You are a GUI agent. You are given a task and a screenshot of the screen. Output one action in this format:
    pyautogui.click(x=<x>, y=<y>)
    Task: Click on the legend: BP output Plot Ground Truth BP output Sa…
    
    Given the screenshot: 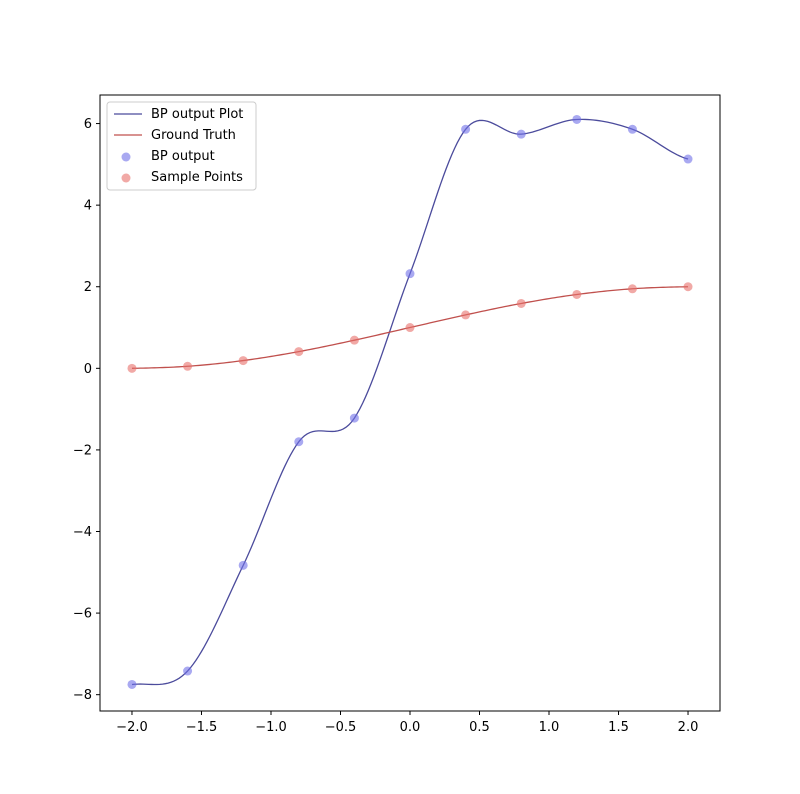 What is the action you would take?
    pyautogui.click(x=181, y=146)
    